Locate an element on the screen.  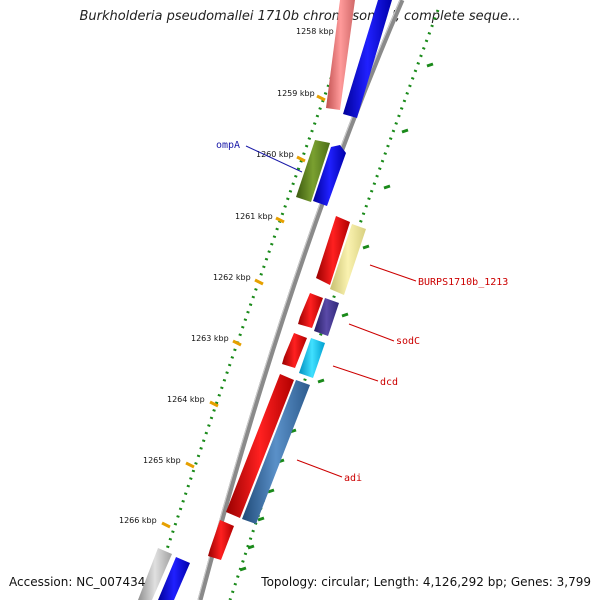
length-label: Length: is located at coordinates (396, 582).